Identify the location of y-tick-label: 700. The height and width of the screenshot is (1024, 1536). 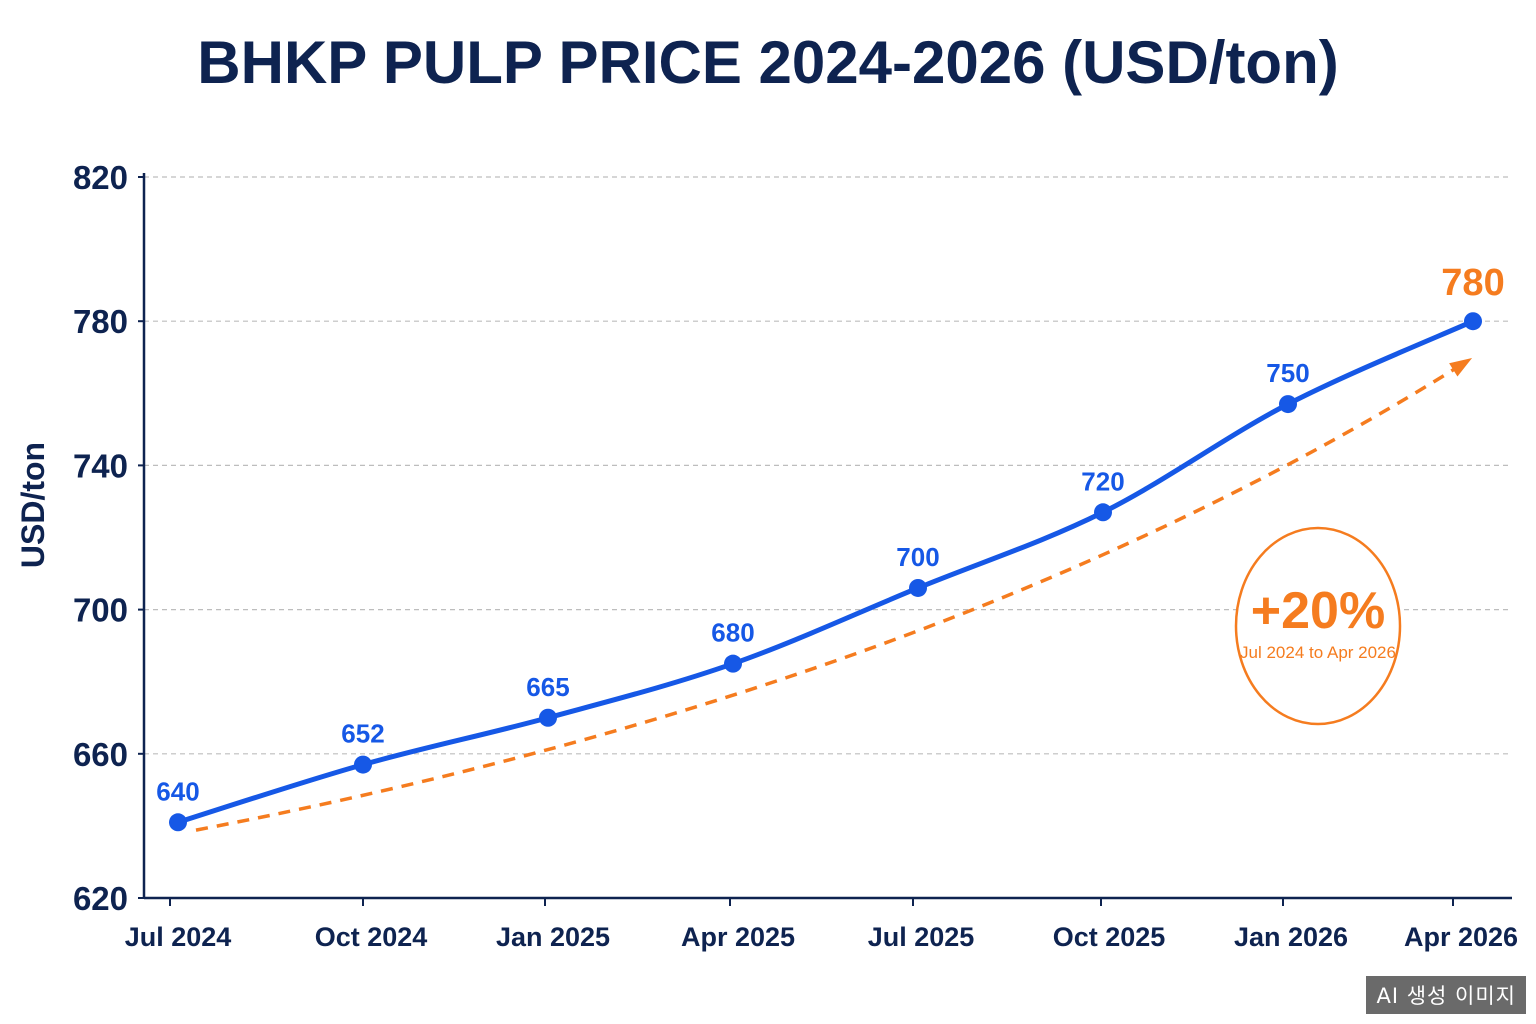
(100, 610).